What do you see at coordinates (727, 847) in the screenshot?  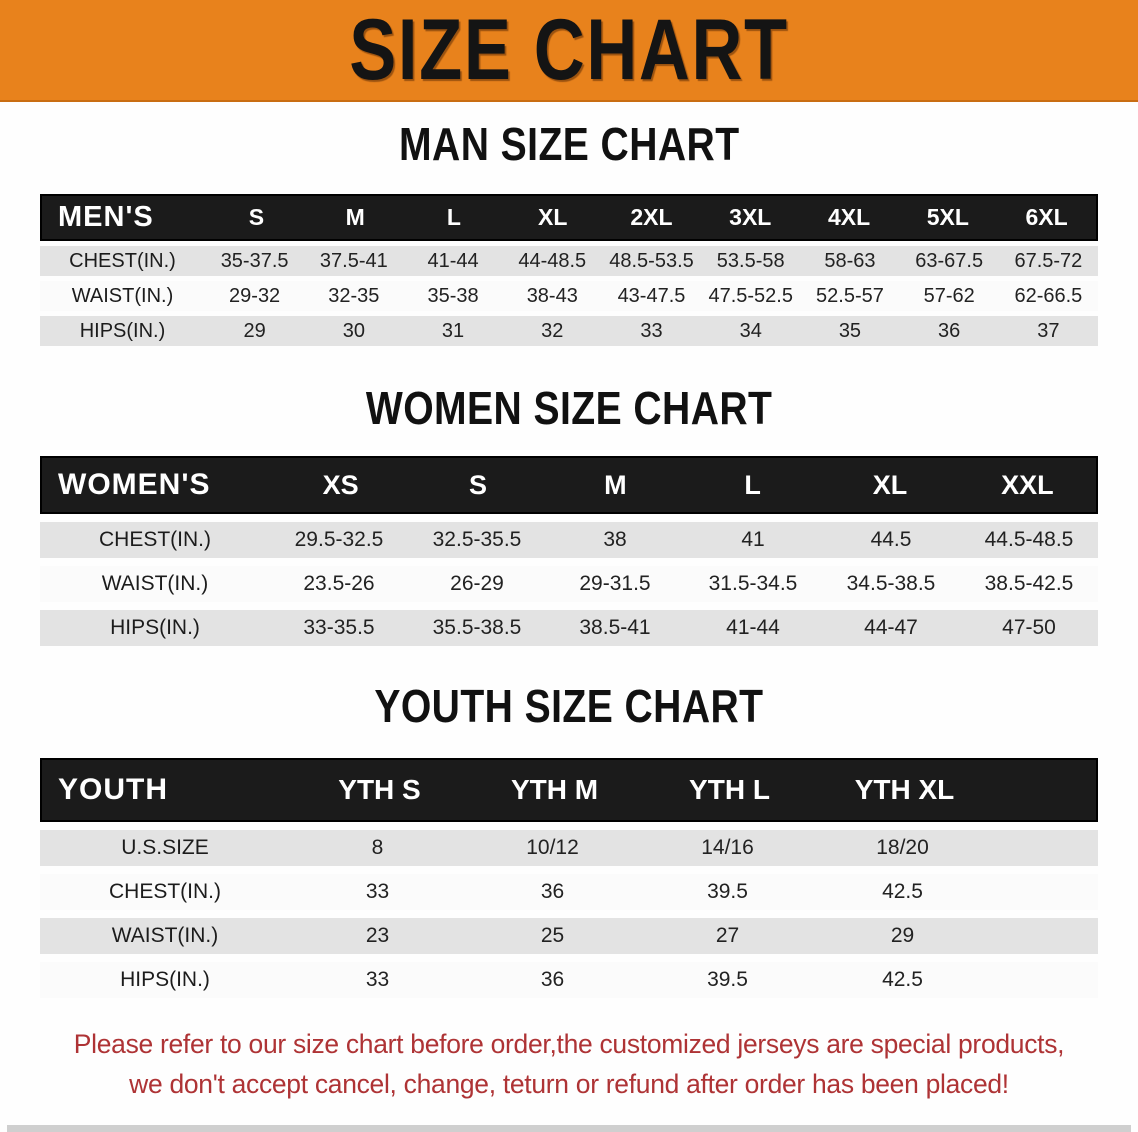 I see `size-cell: 14/16` at bounding box center [727, 847].